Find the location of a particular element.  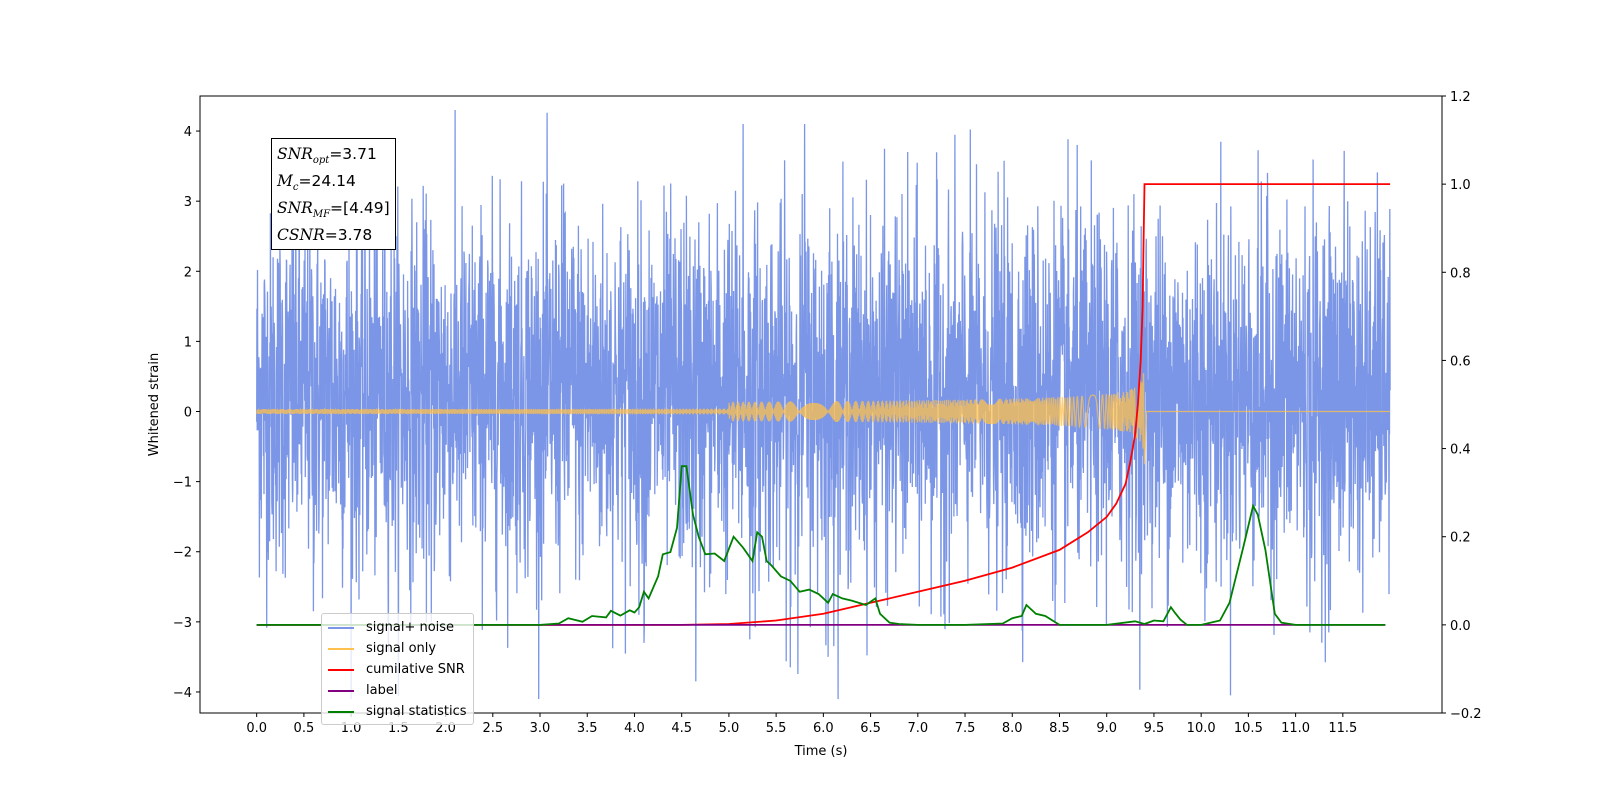

x-tick-label: 0.0 is located at coordinates (256, 728).